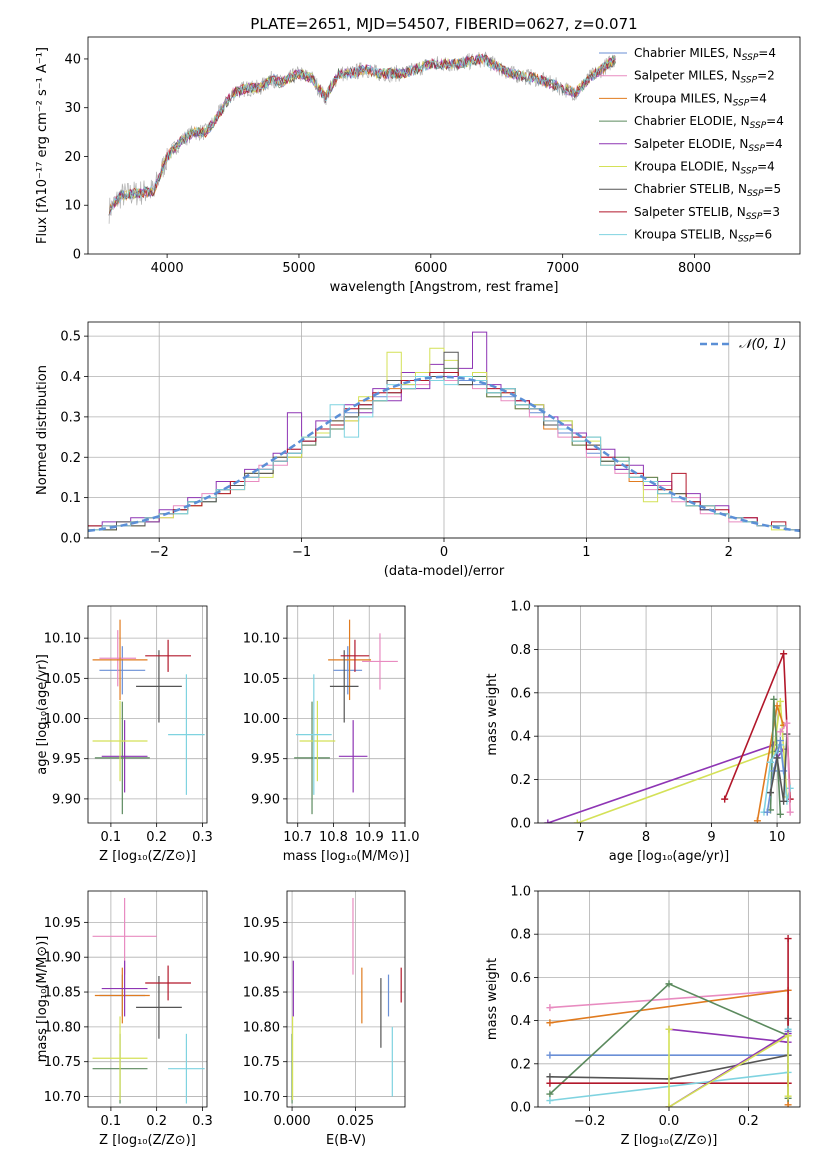  I want to click on gaussian-legend-label: 𝒩(0, 1), so click(762, 344).